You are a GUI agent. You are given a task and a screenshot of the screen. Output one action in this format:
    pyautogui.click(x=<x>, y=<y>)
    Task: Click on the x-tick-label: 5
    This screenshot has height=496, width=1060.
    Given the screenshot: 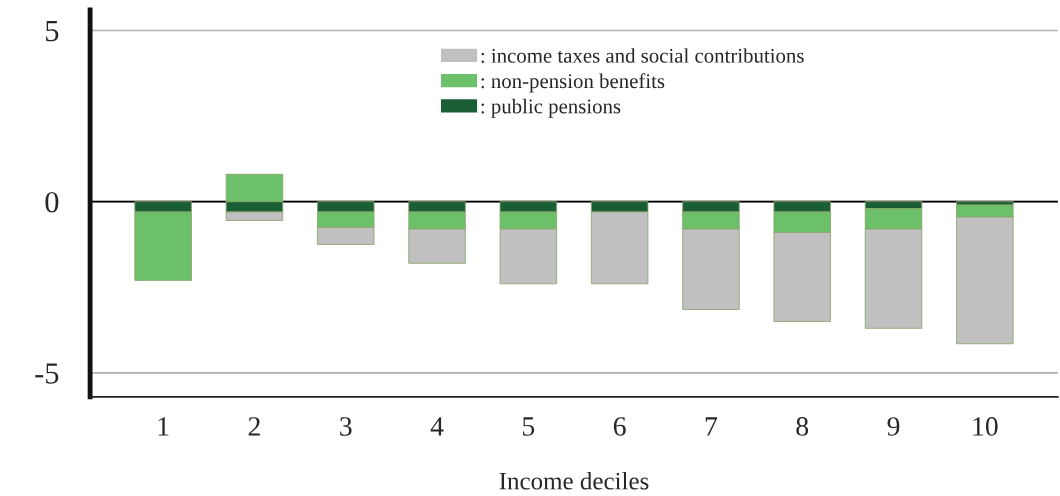 What is the action you would take?
    pyautogui.click(x=529, y=426)
    